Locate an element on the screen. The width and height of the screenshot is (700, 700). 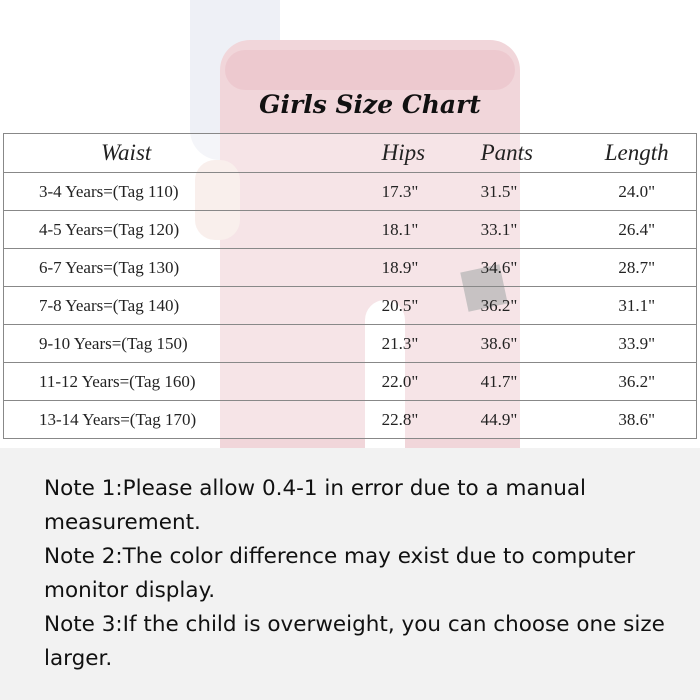
cell-length: 31.1" is located at coordinates (637, 305).